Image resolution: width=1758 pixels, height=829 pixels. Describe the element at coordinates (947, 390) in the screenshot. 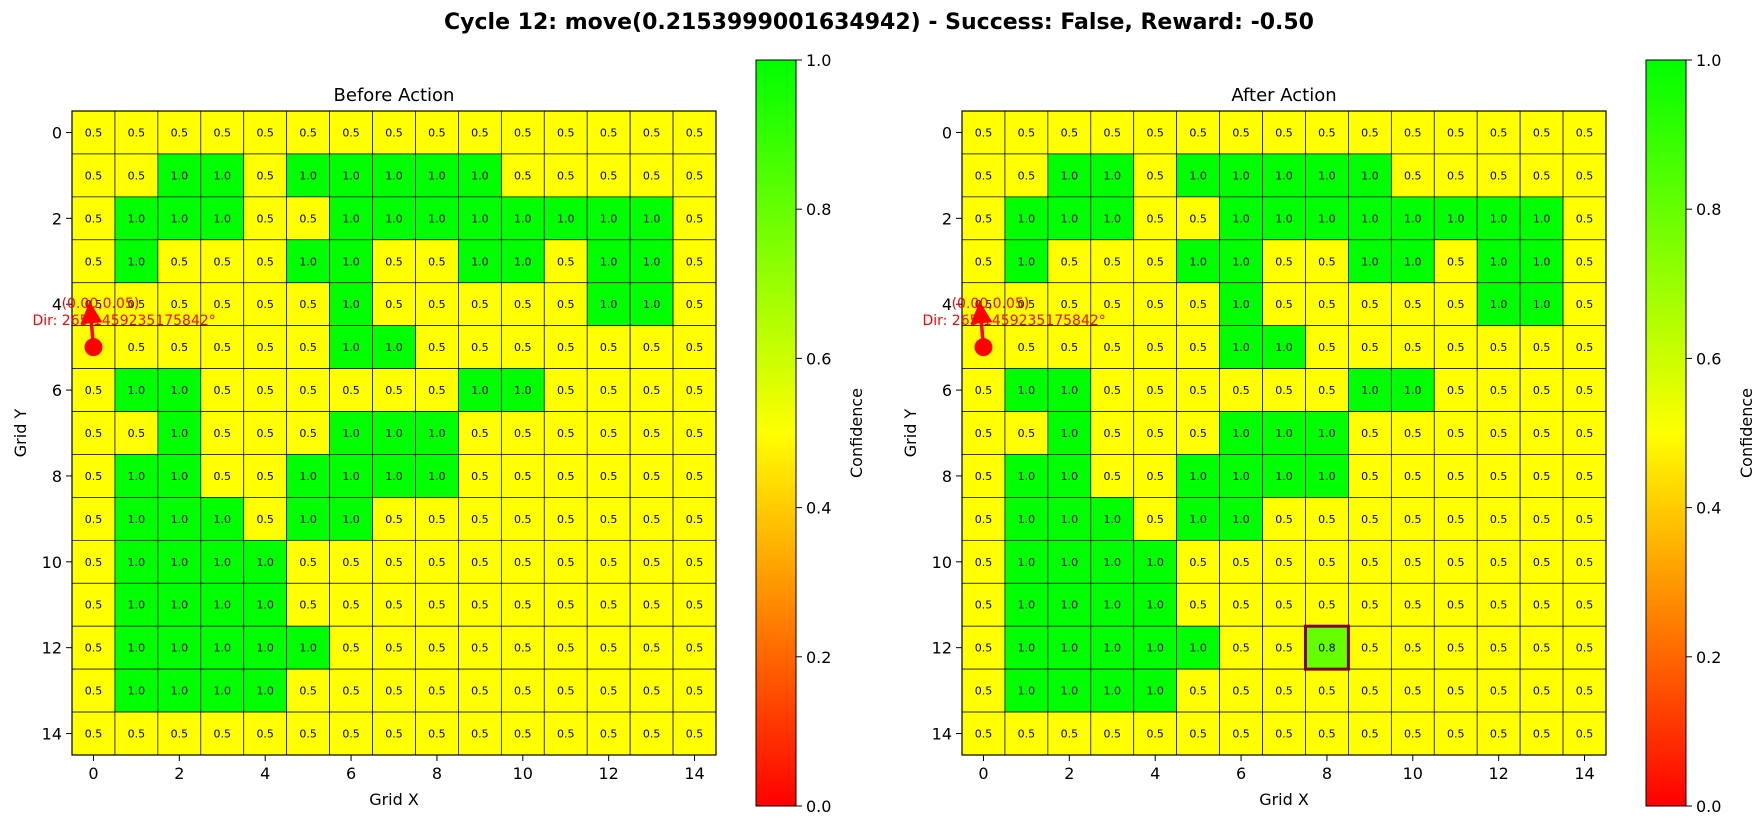

I see `y-tick-label: 6` at that location.